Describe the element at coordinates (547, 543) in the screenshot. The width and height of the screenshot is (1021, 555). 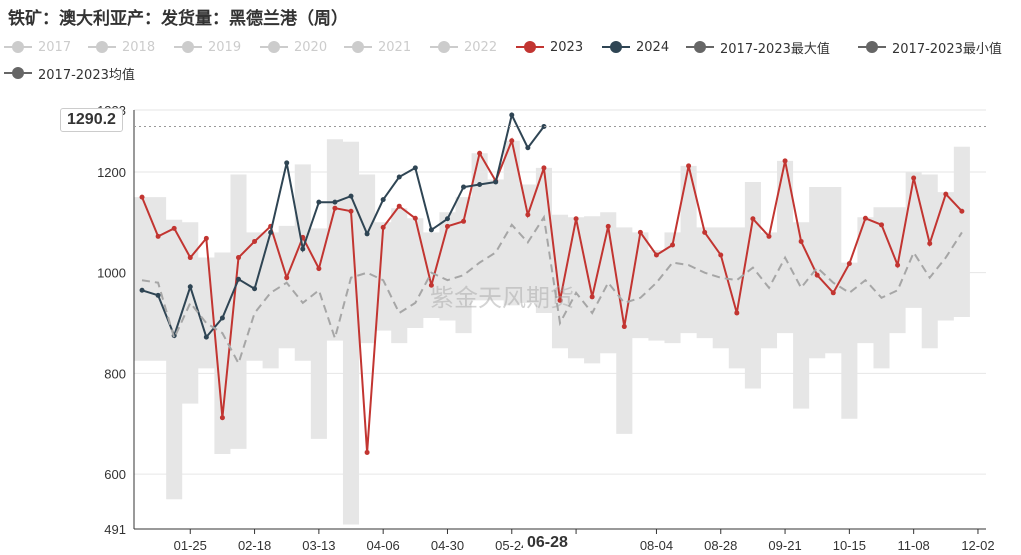
I see `x-pointer-label: 06-28` at that location.